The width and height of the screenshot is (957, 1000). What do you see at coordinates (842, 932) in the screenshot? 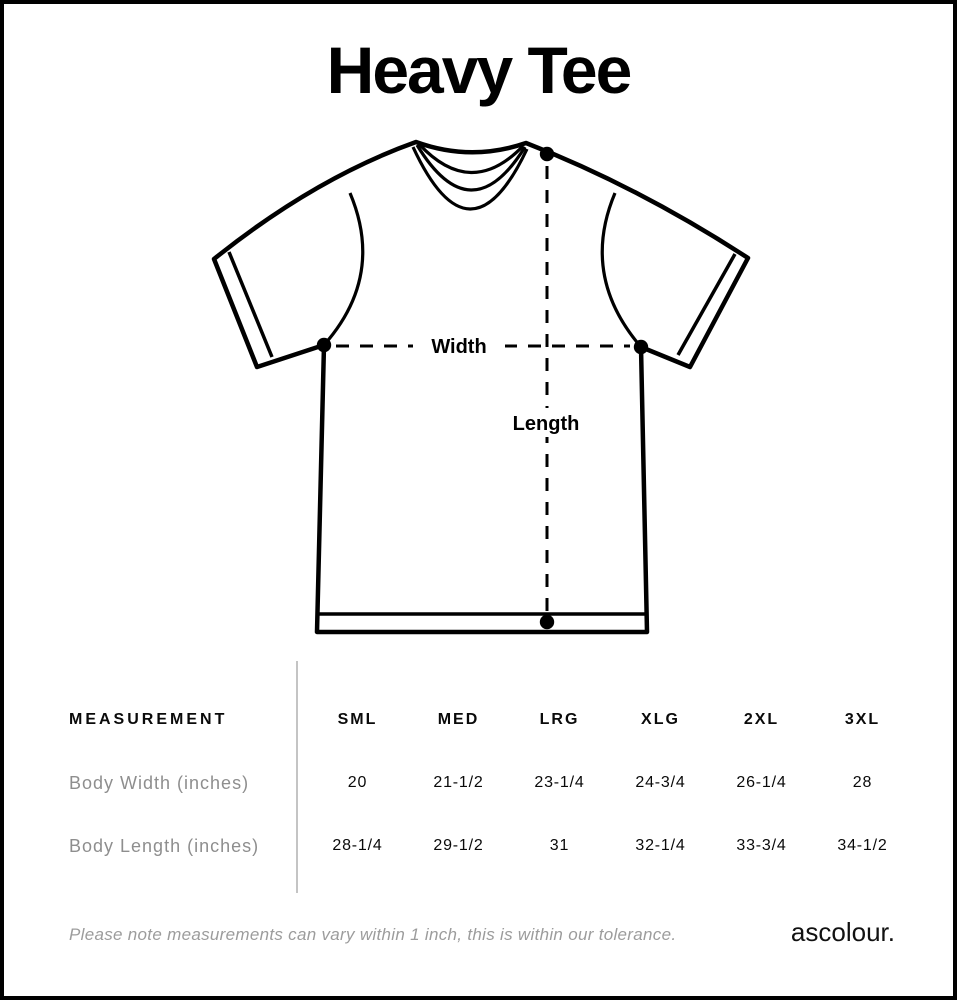
I see `brand-logo: ascolour.` at bounding box center [842, 932].